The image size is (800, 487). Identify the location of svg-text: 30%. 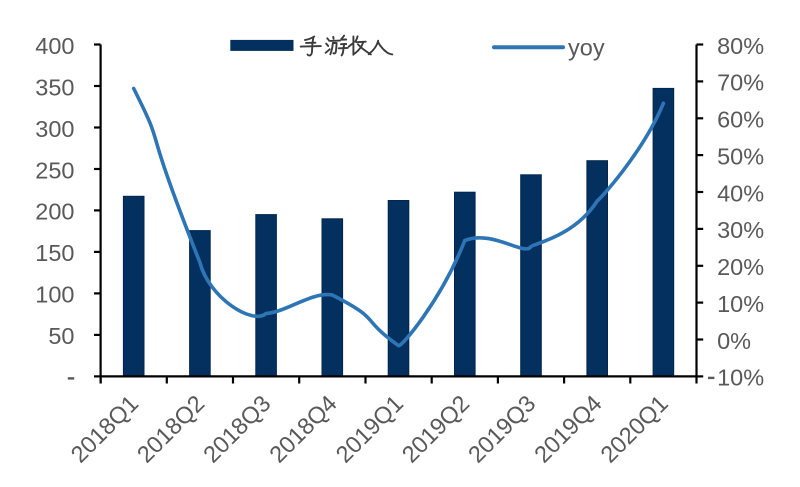
(740, 230).